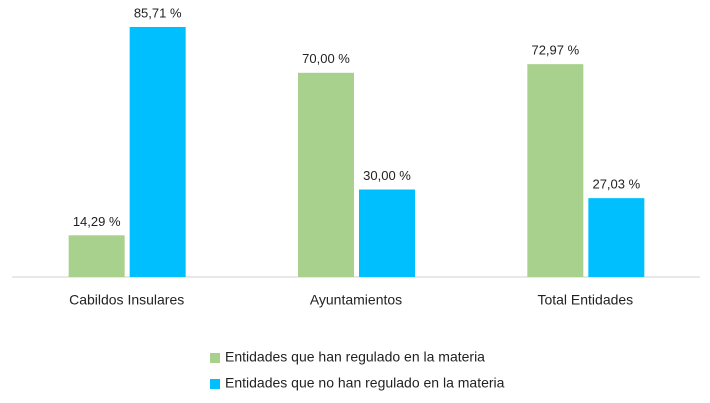  I want to click on x-tick-label: Ayuntamientos, so click(356, 300).